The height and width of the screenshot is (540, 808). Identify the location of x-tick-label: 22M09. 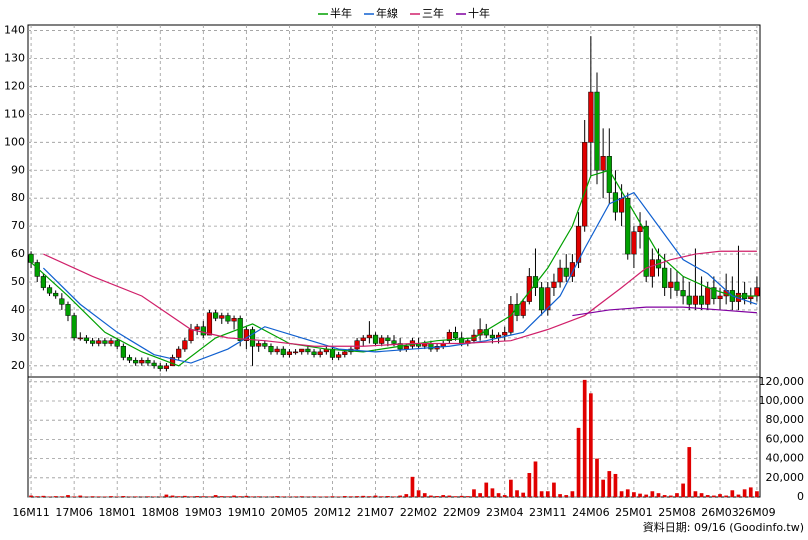
(462, 512).